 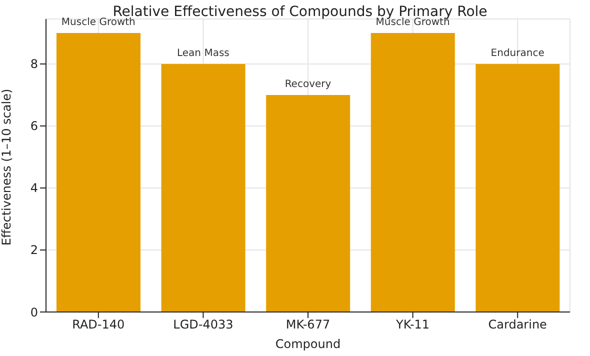 What do you see at coordinates (34, 64) in the screenshot?
I see `y-tick-label: 8` at bounding box center [34, 64].